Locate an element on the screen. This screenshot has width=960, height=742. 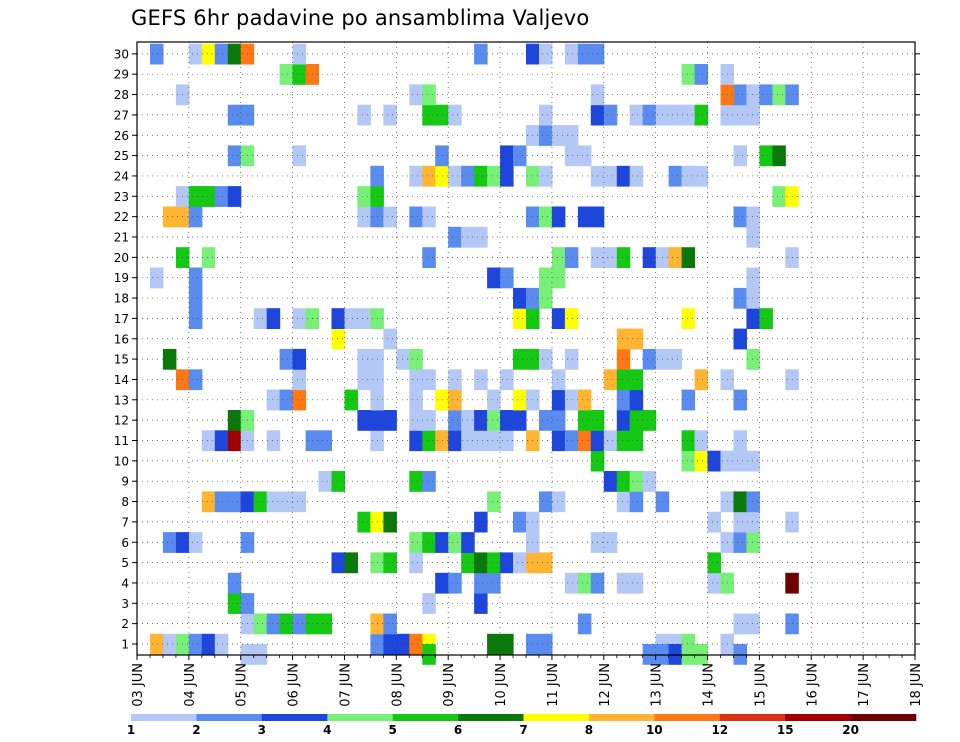
y-tick-label: 8 is located at coordinates (125, 502).